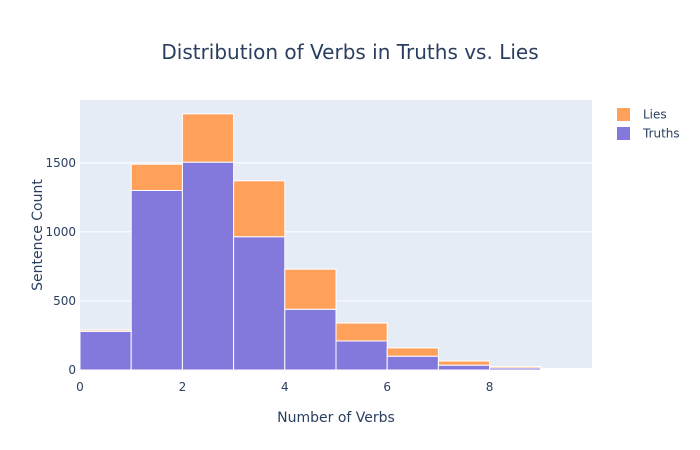  I want to click on x-axis-title: Number of Verbs, so click(336, 418).